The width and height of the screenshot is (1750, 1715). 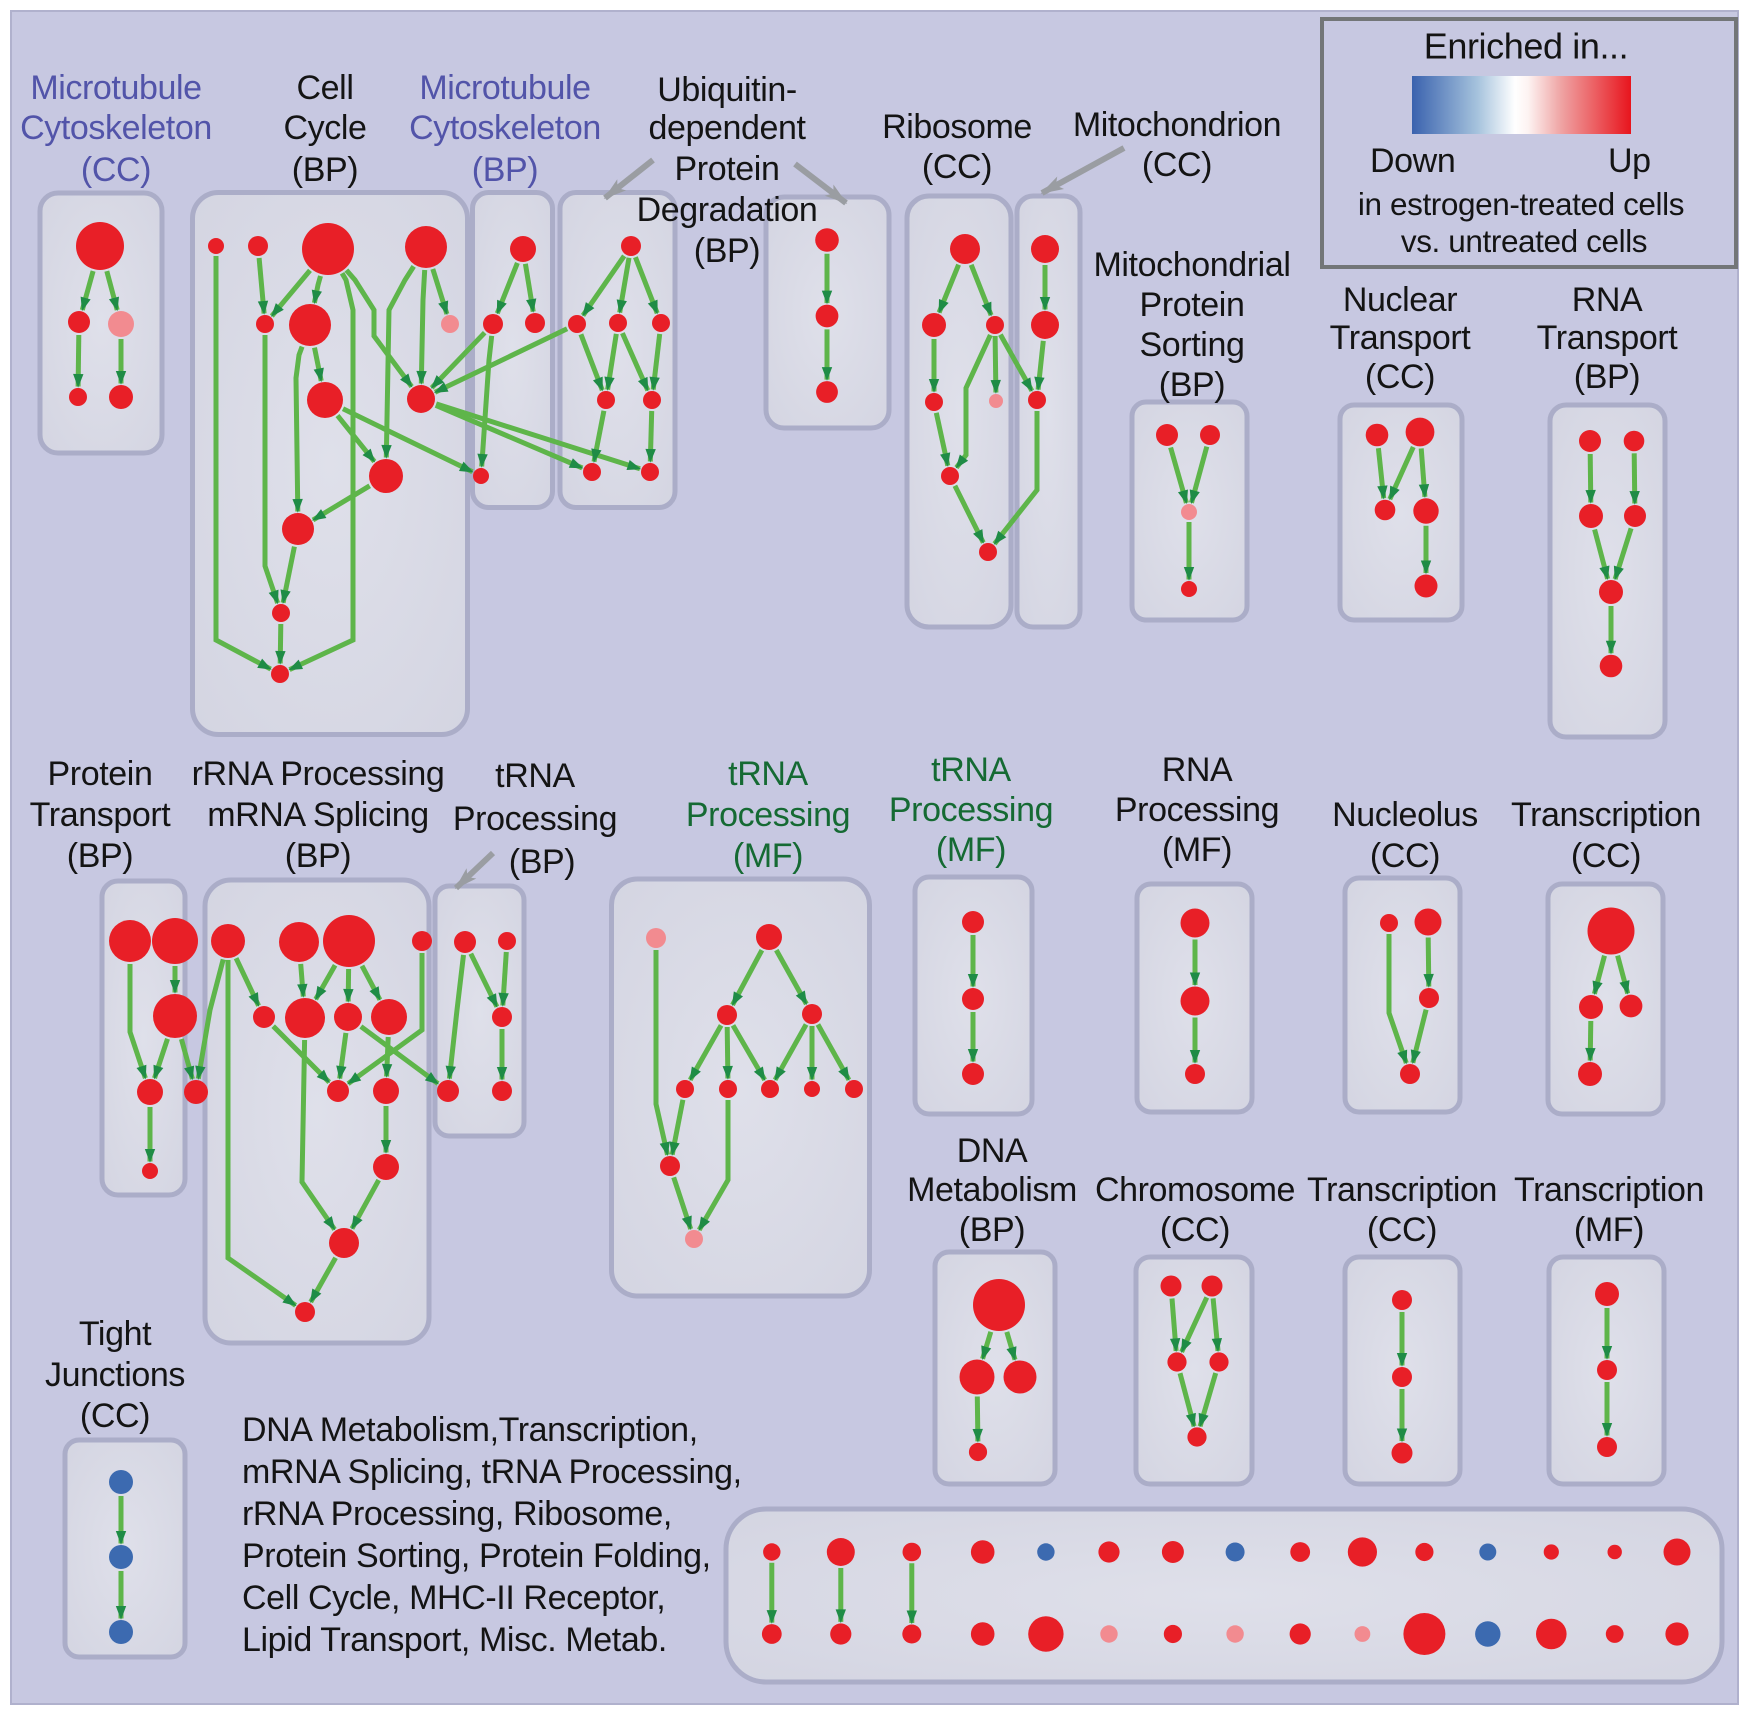 What do you see at coordinates (453, 1598) in the screenshot?
I see `svg-text: Cell Cycle, MHC-II Receptor,` at bounding box center [453, 1598].